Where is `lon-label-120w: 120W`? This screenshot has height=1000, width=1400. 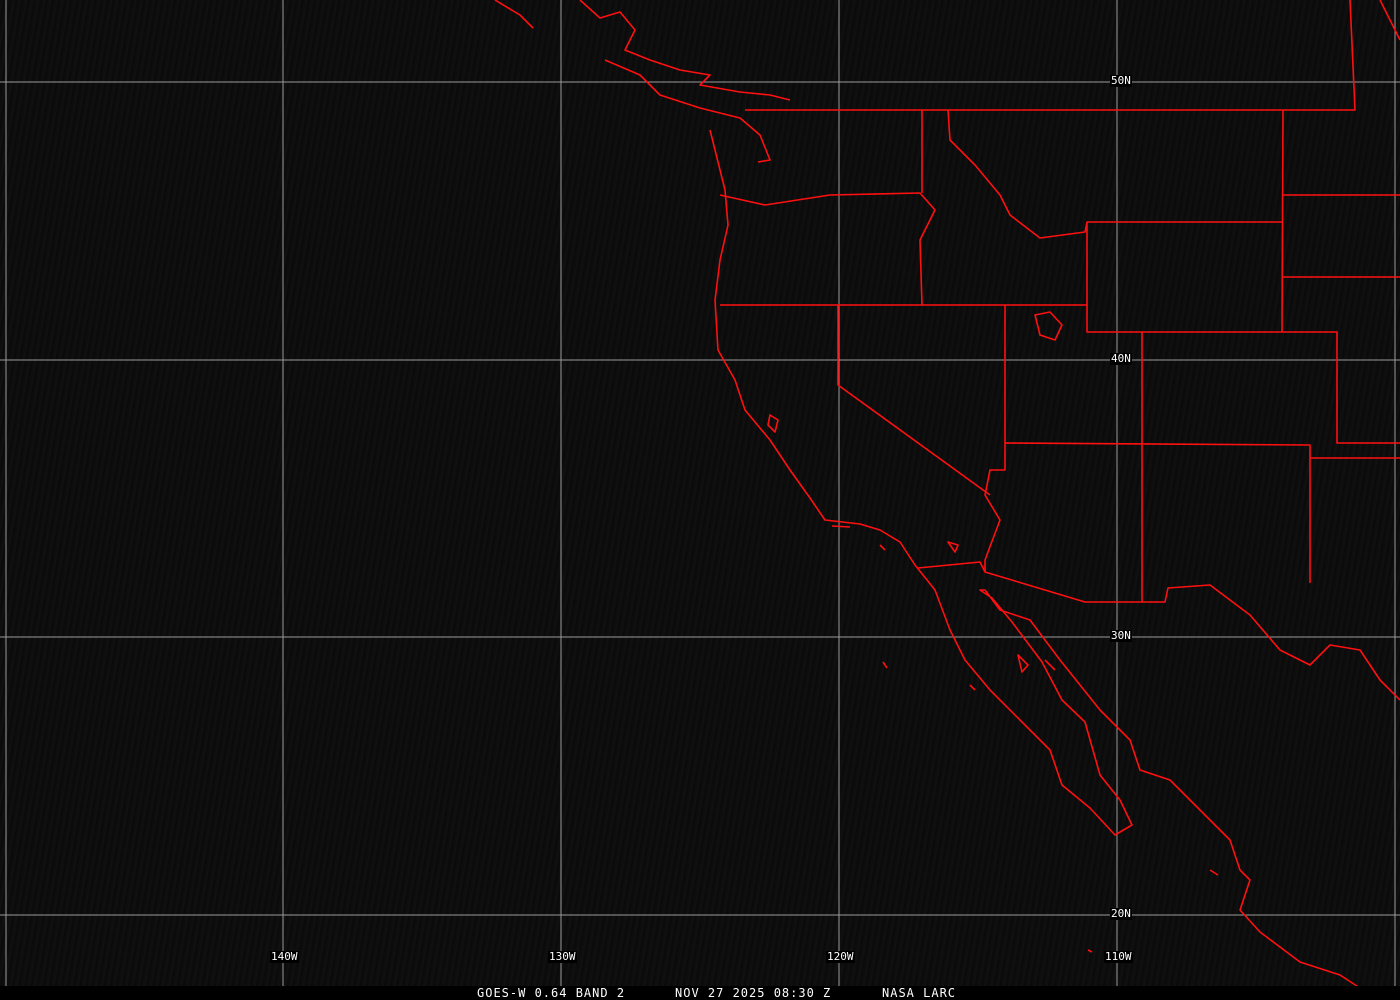 lon-label-120w: 120W is located at coordinates (840, 956).